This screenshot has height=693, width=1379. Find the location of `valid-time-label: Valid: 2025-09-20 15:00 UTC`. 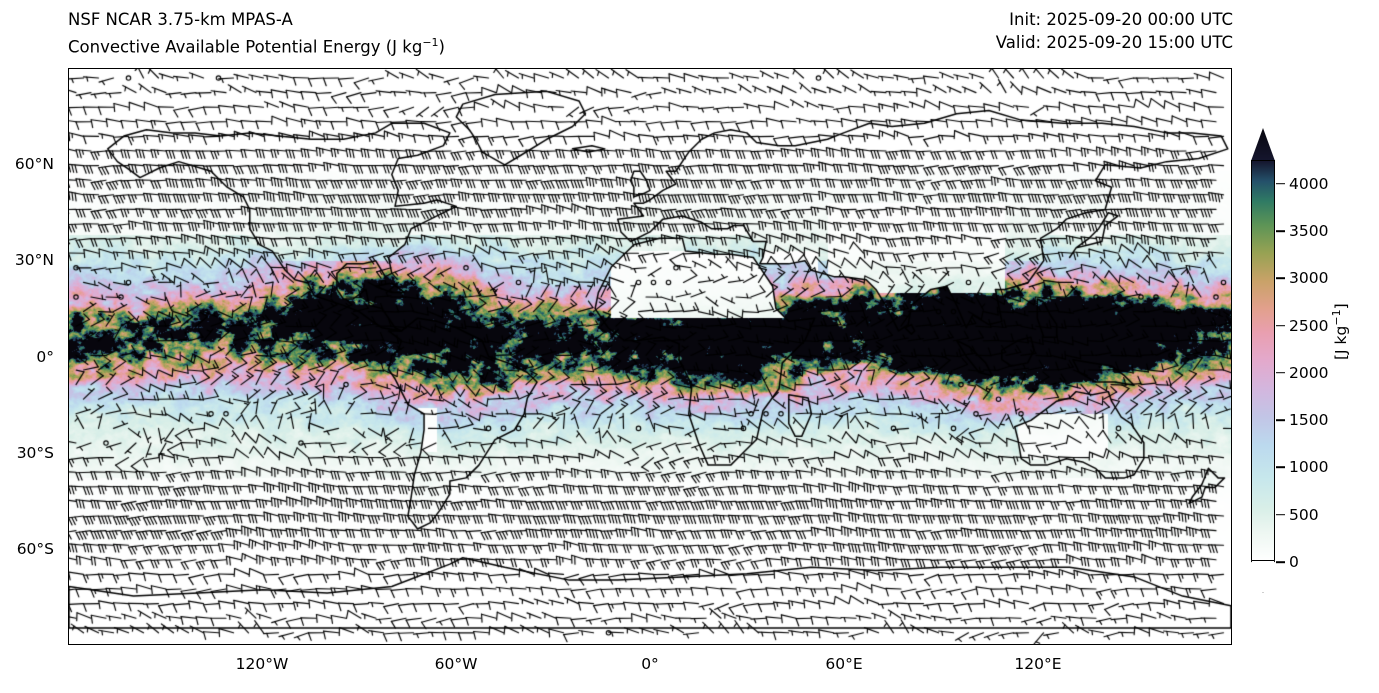

valid-time-label: Valid: 2025-09-20 15:00 UTC is located at coordinates (1114, 42).